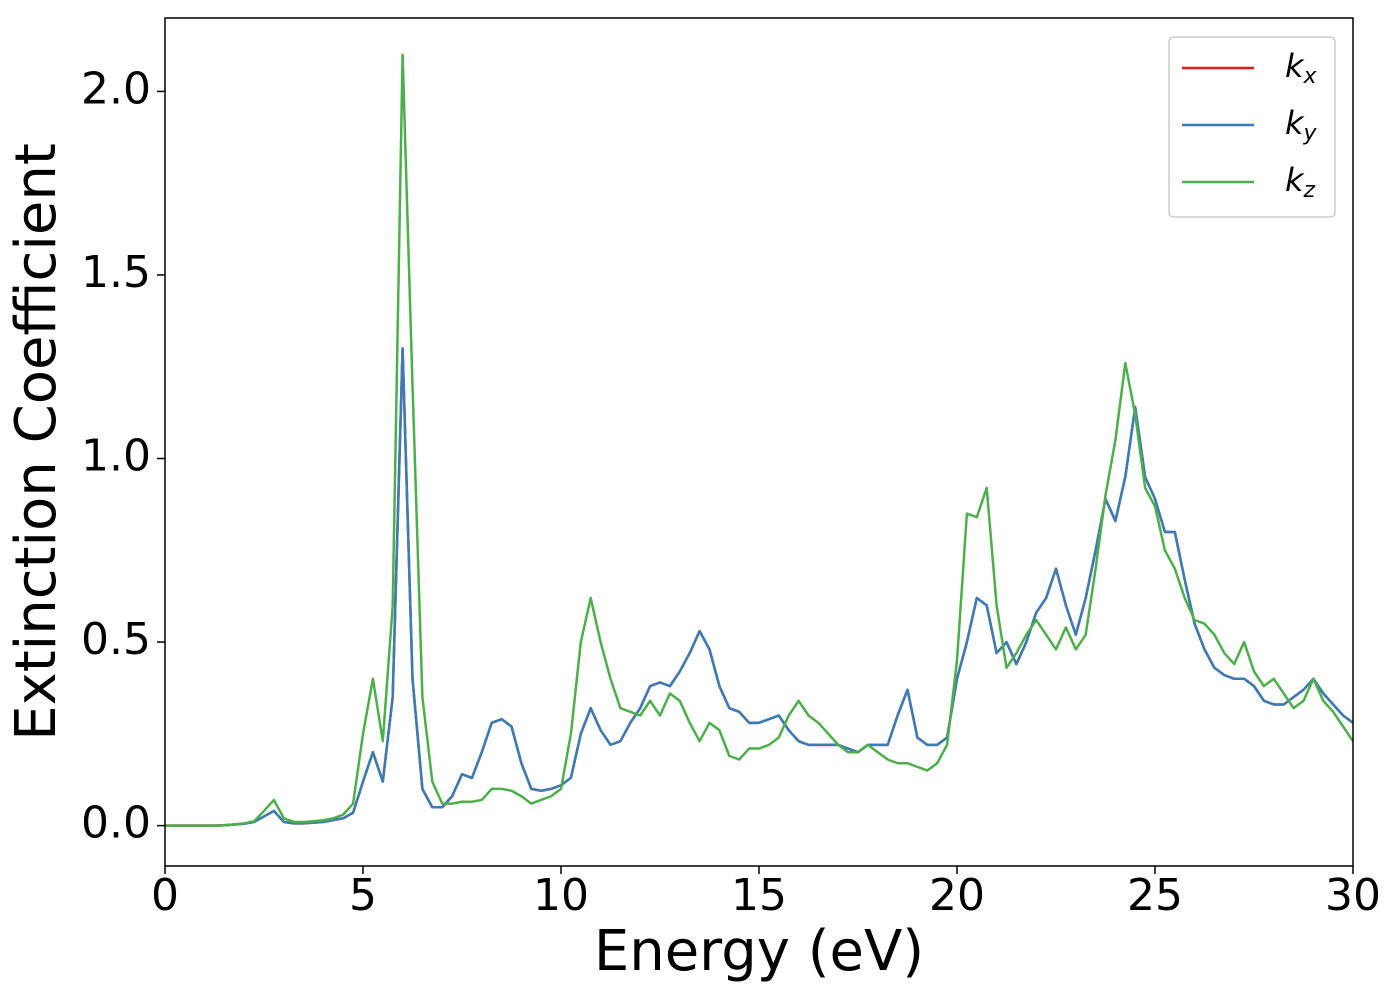 This screenshot has width=1400, height=1000. I want to click on x-tick-label: 0, so click(165, 895).